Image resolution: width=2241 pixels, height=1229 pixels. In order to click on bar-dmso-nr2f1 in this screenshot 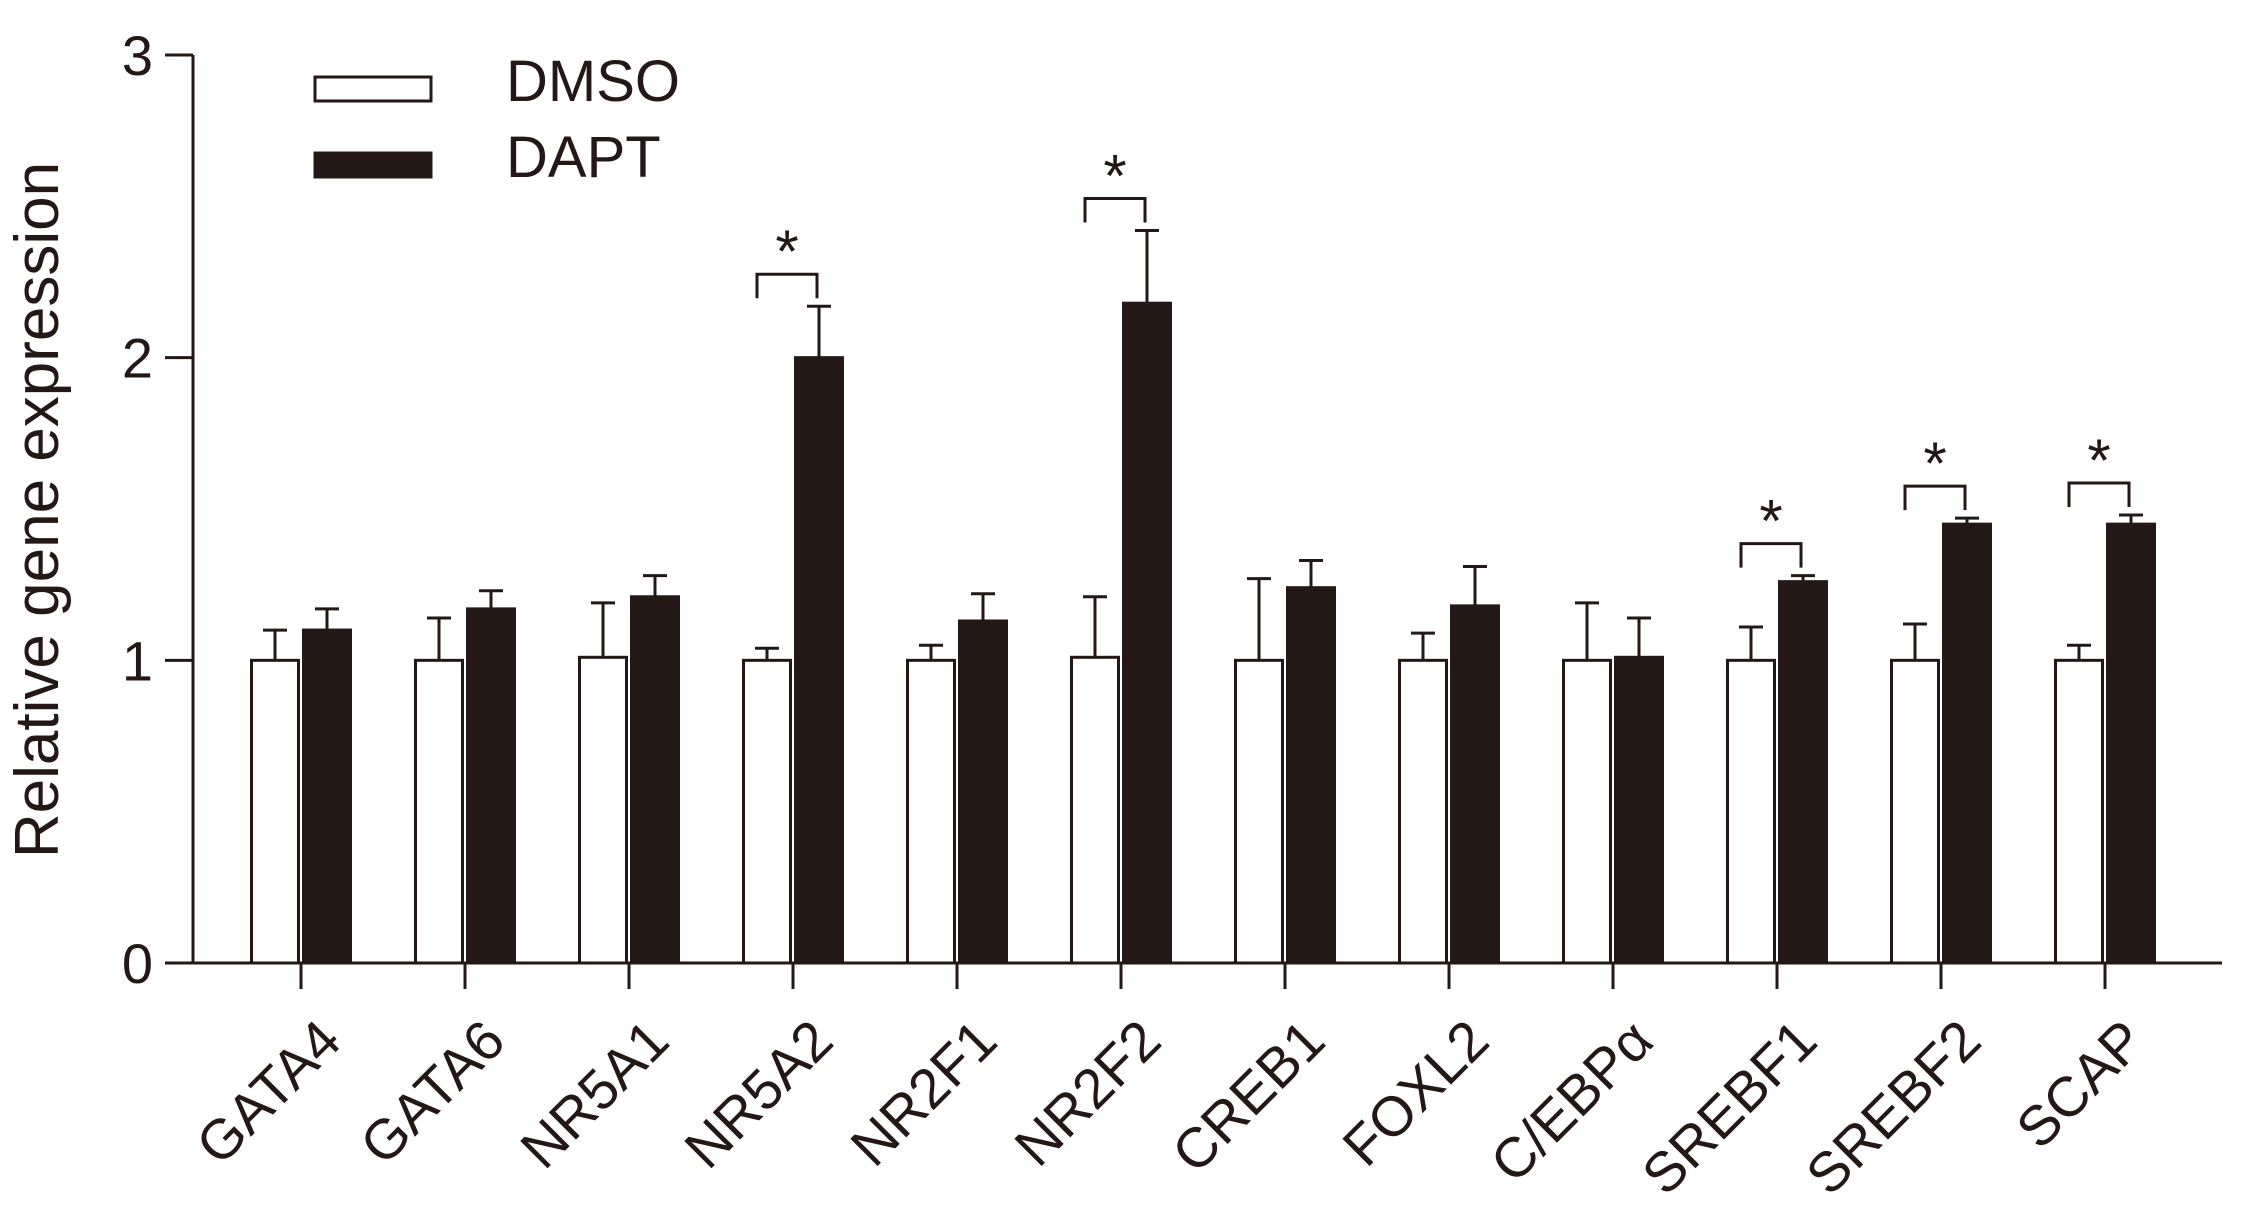, I will do `click(931, 811)`.